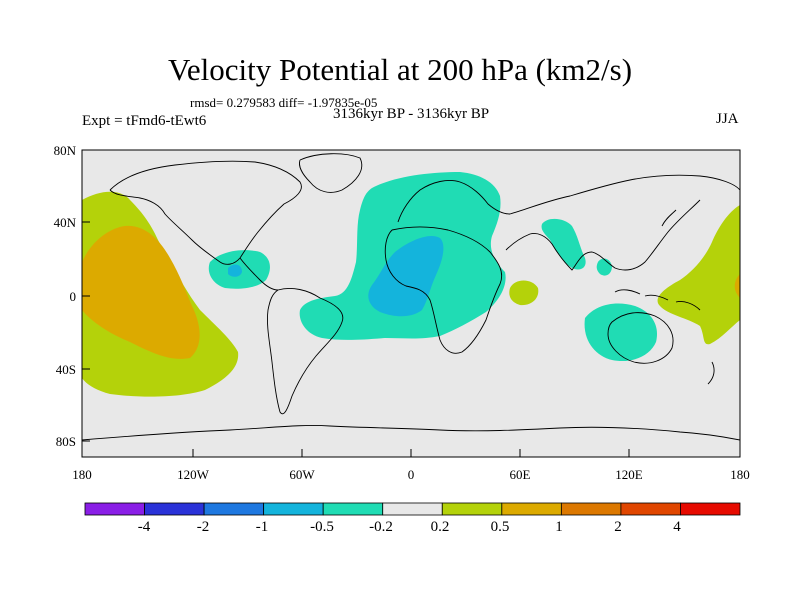 This screenshot has height=600, width=800. Describe the element at coordinates (524, 293) in the screenshot. I see `south-atlantic-positive-region` at that location.